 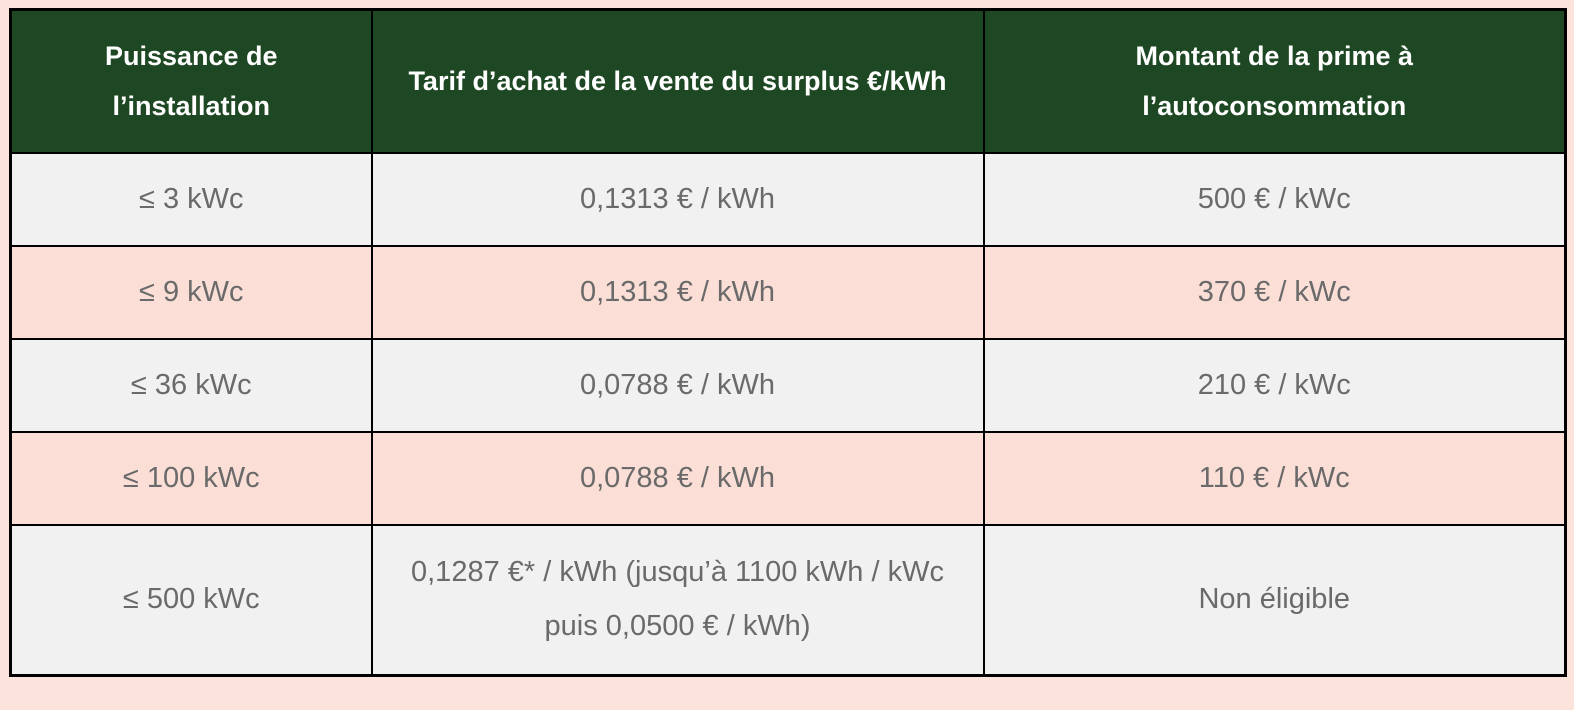 What do you see at coordinates (191, 81) in the screenshot?
I see `header-cell-puissance: Puissance de l’installation` at bounding box center [191, 81].